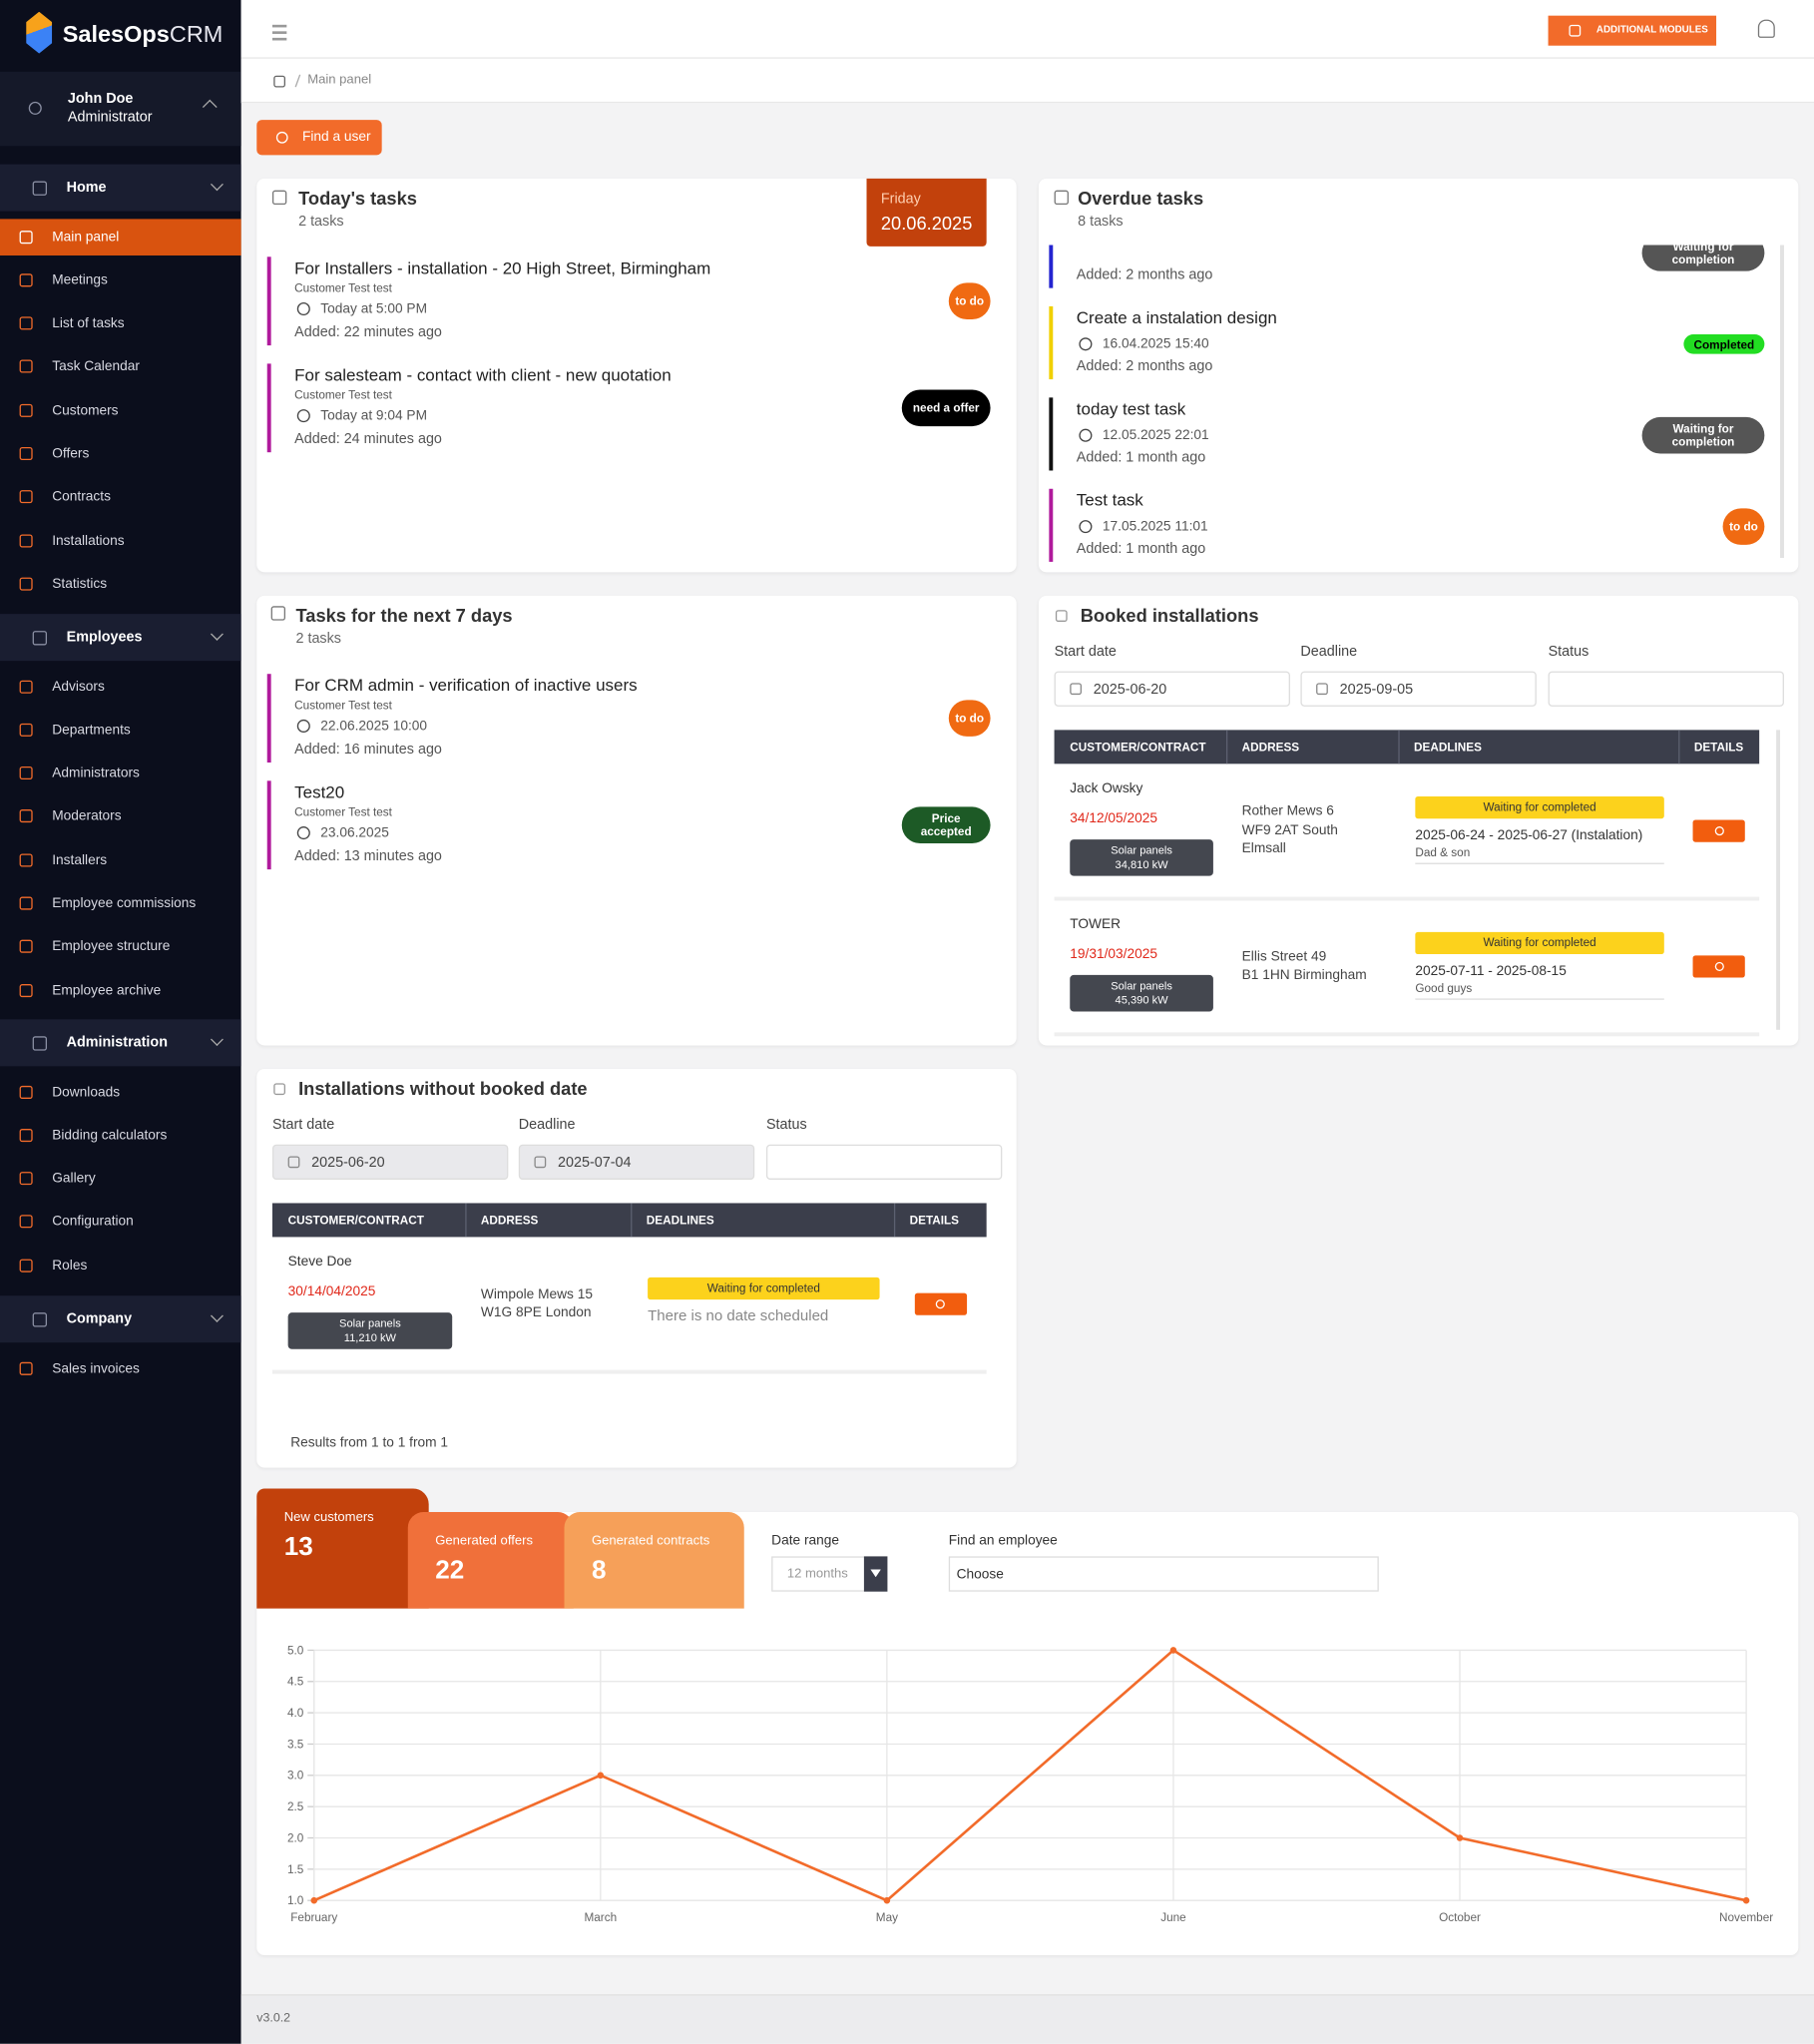 The height and width of the screenshot is (2044, 1814). I want to click on stat-label: Generated offers, so click(485, 1541).